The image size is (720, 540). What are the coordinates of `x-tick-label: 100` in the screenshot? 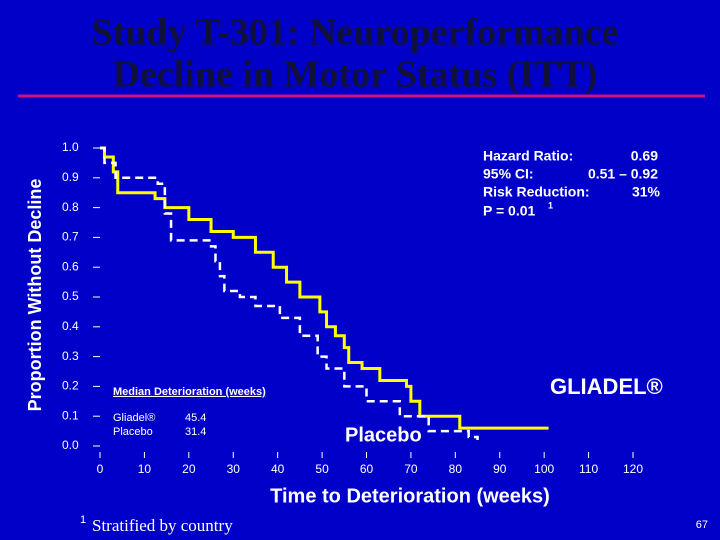 It's located at (544, 469).